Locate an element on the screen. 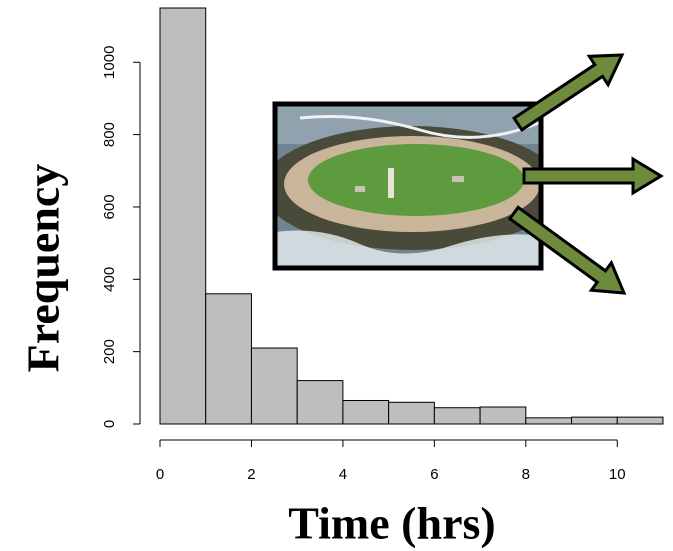 Image resolution: width=673 pixels, height=551 pixels. y-tick-label: 1000 is located at coordinates (109, 62).